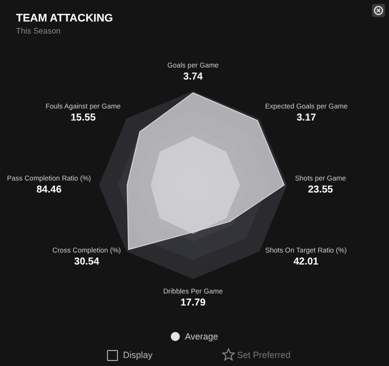  What do you see at coordinates (264, 355) in the screenshot?
I see `text: Set Preferred` at bounding box center [264, 355].